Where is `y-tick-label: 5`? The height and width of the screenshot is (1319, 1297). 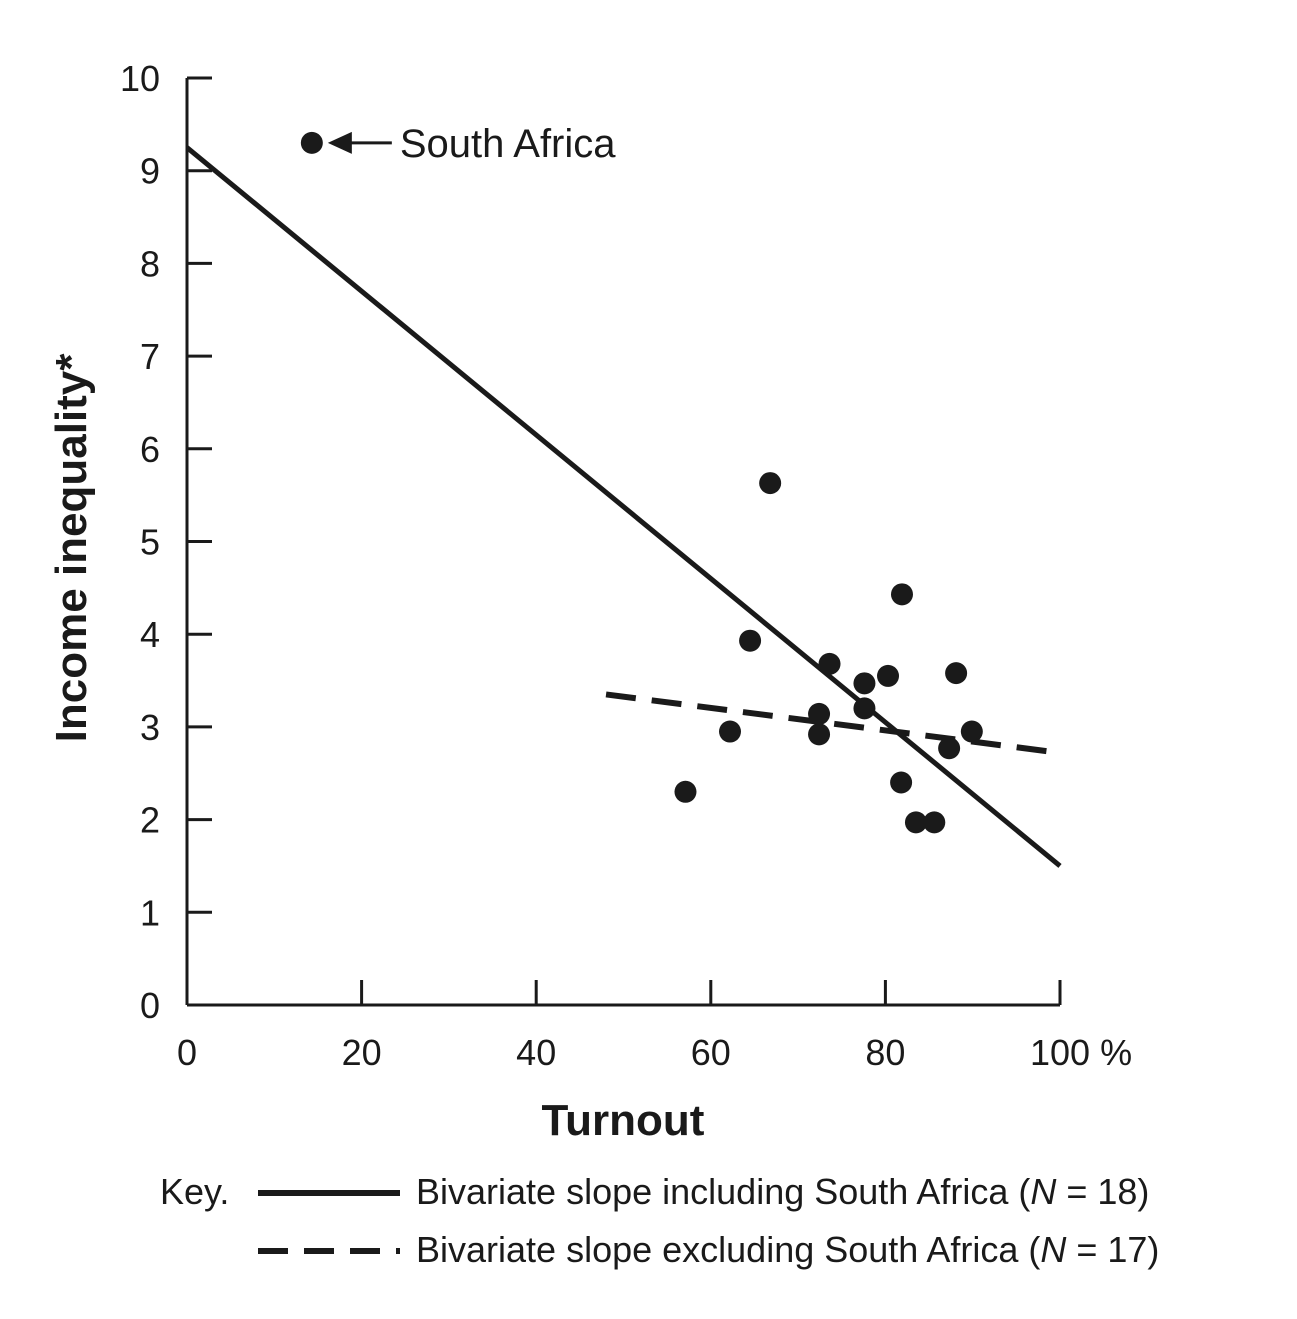 y-tick-label: 5 is located at coordinates (150, 542).